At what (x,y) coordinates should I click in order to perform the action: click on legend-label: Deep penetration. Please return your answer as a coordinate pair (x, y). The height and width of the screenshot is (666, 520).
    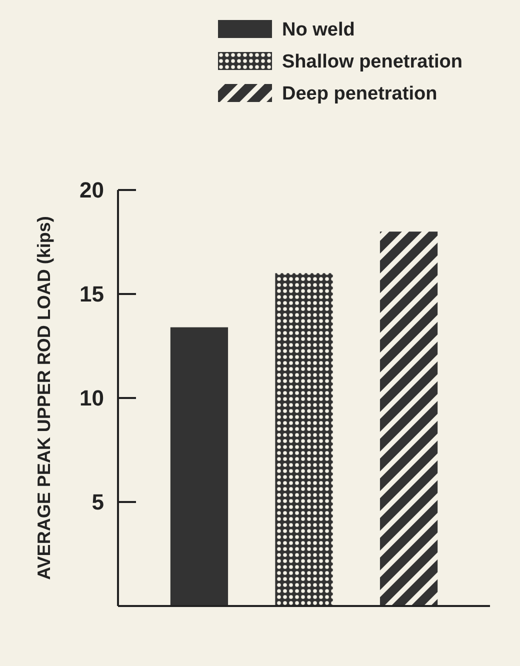
    Looking at the image, I should click on (360, 94).